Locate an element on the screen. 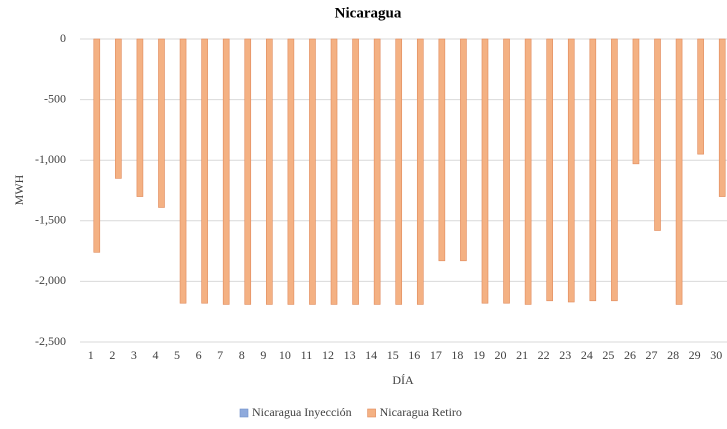 The height and width of the screenshot is (429, 727). x-tick-label: 16 is located at coordinates (414, 355).